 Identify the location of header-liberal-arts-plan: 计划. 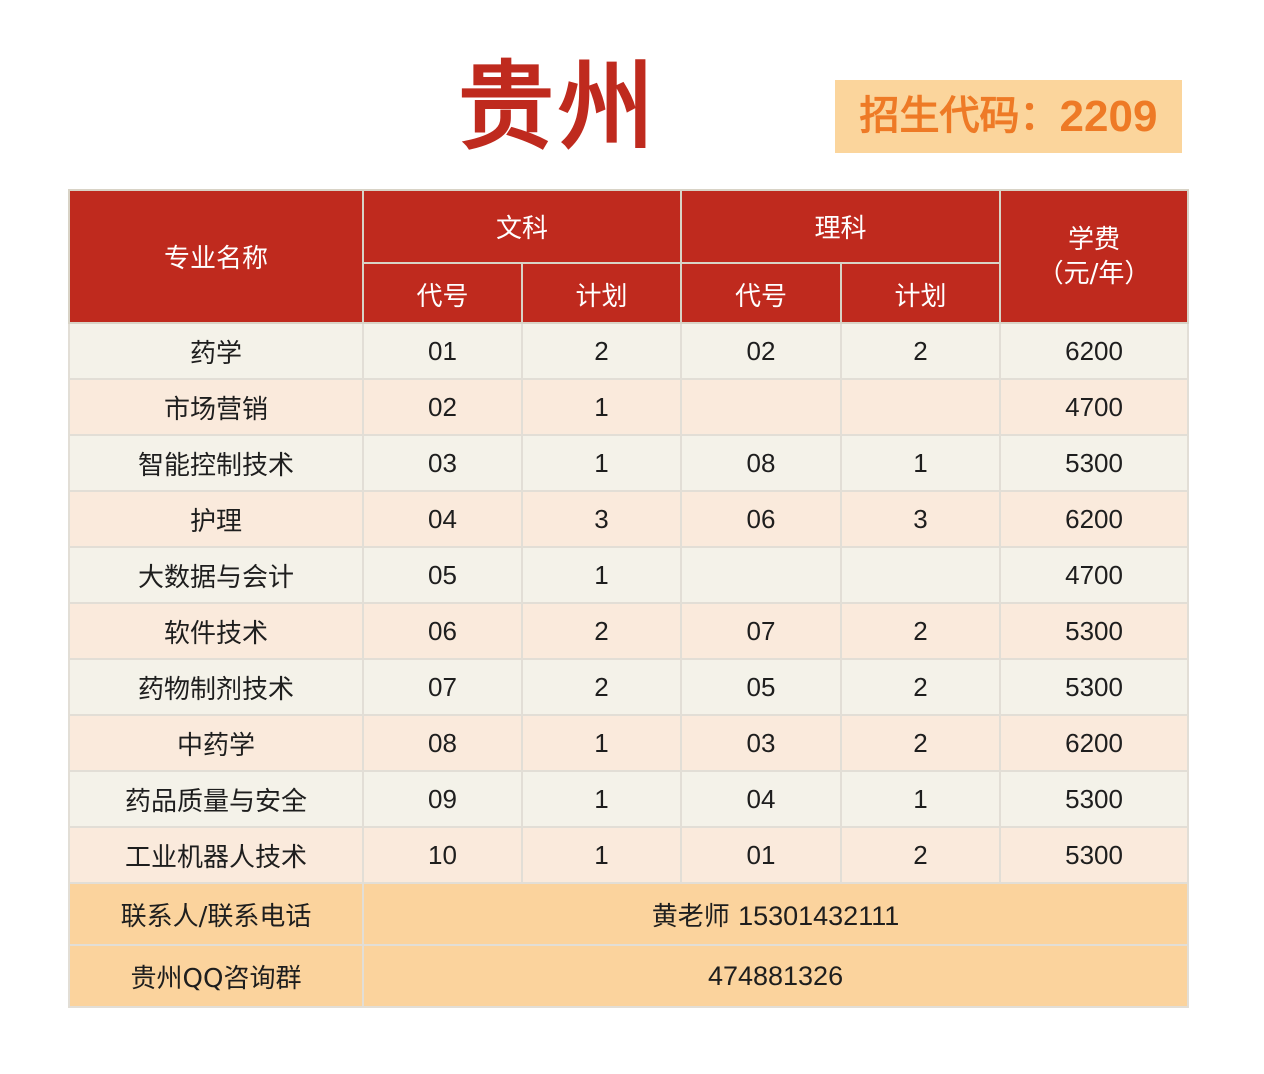
(601, 293).